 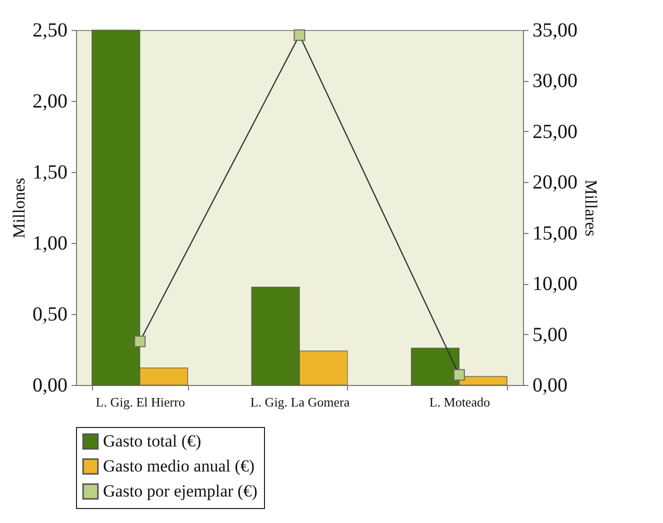 What do you see at coordinates (50, 31) in the screenshot?
I see `y-tick-label: 2,50` at bounding box center [50, 31].